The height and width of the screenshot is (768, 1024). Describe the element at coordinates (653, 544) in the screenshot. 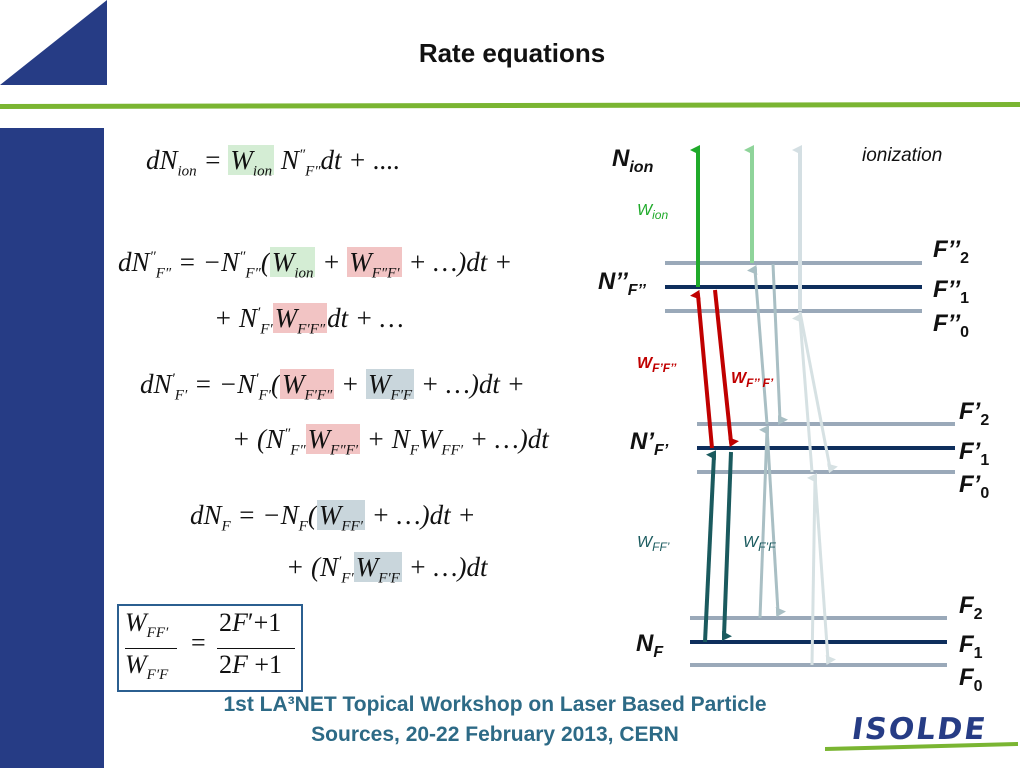

I see `w-ff1-label: WFF’` at that location.